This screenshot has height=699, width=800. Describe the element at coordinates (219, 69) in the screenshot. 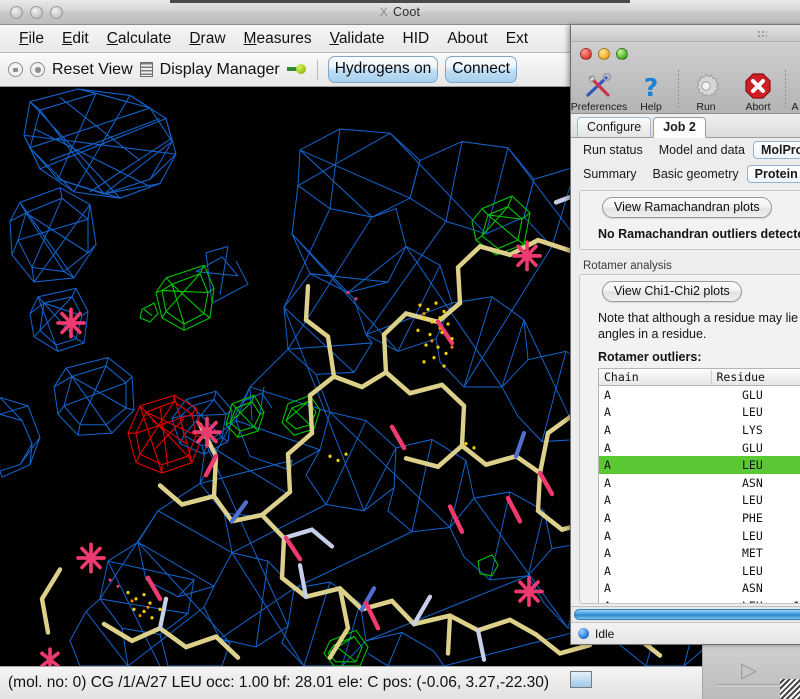

I see `display-manager-button: Display Manager` at that location.